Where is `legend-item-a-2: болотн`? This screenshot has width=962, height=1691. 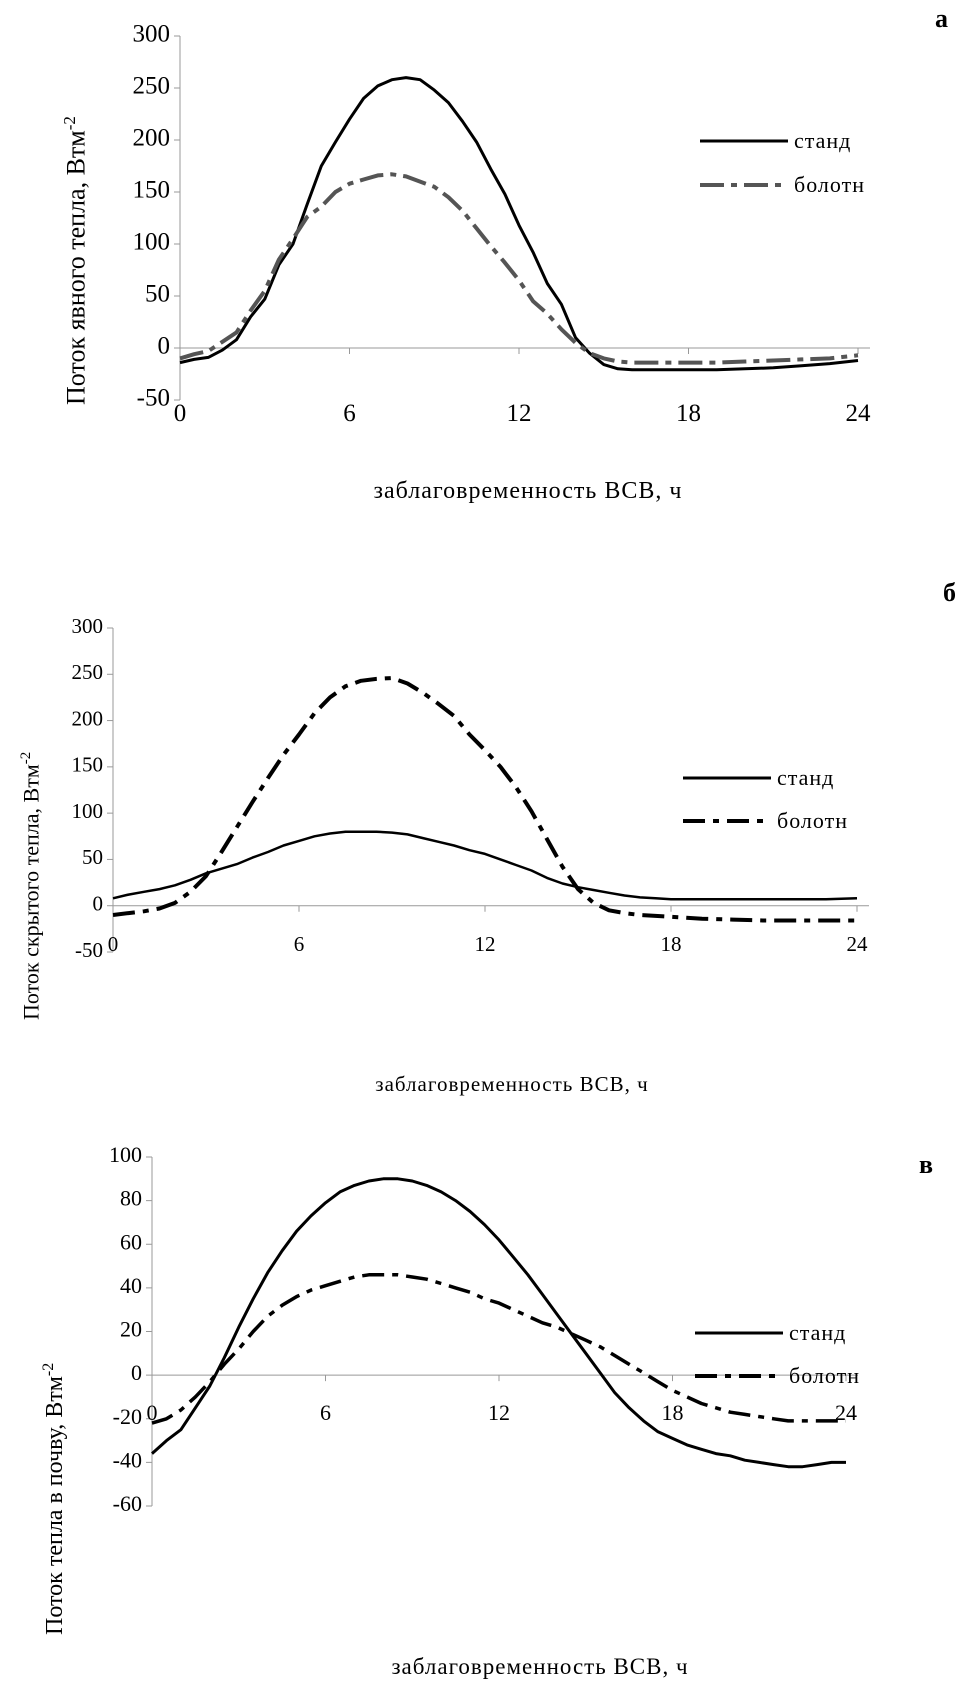
legend-item-a-2: болотн is located at coordinates (782, 185).